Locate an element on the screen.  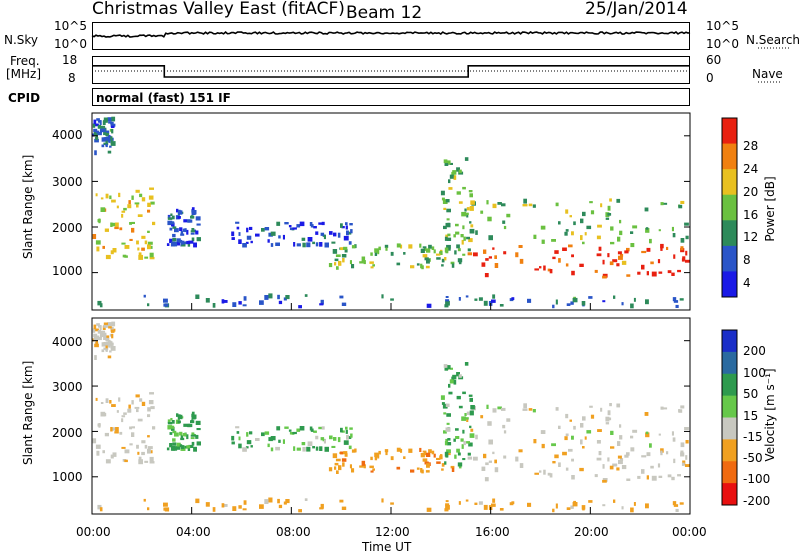
cpid-value: normal (fast) 151 IF is located at coordinates (163, 98).